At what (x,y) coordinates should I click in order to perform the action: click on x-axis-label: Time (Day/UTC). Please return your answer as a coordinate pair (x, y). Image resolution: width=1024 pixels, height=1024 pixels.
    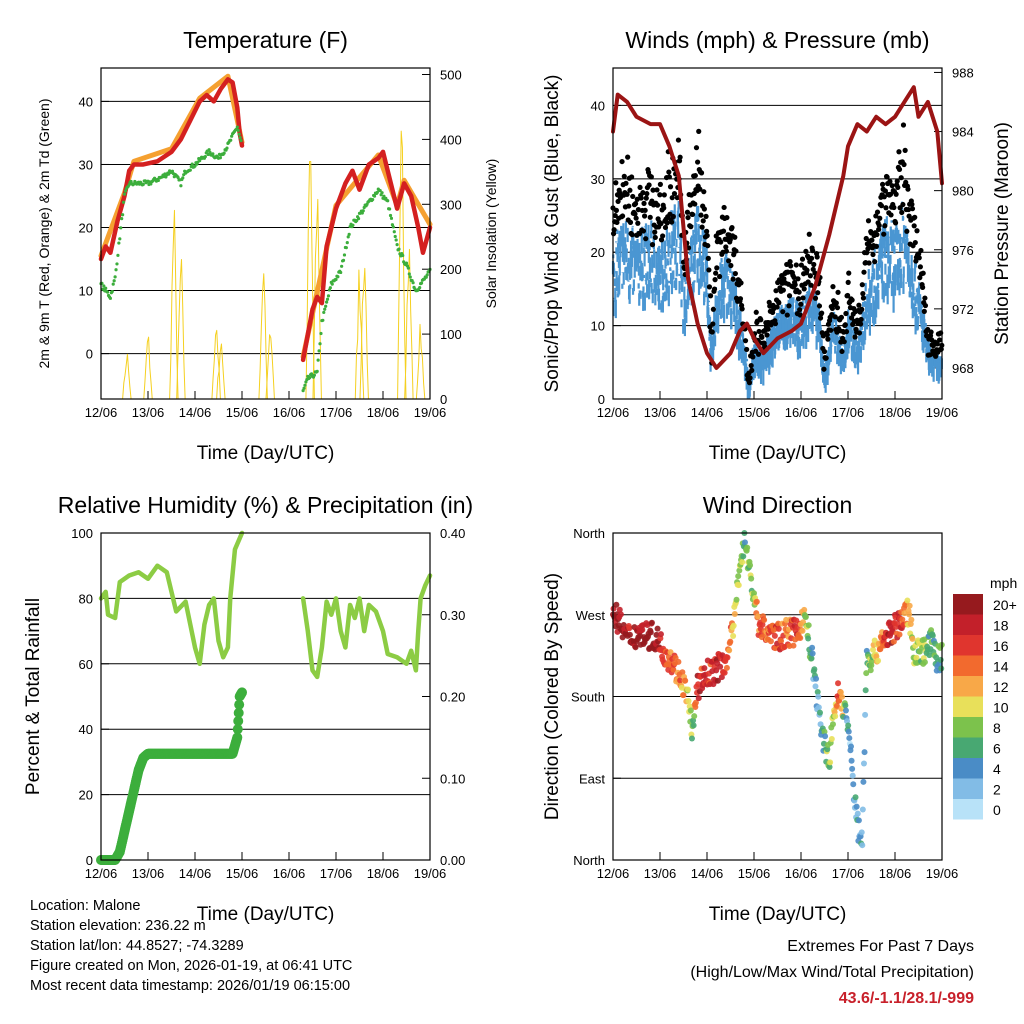
    Looking at the image, I should click on (778, 914).